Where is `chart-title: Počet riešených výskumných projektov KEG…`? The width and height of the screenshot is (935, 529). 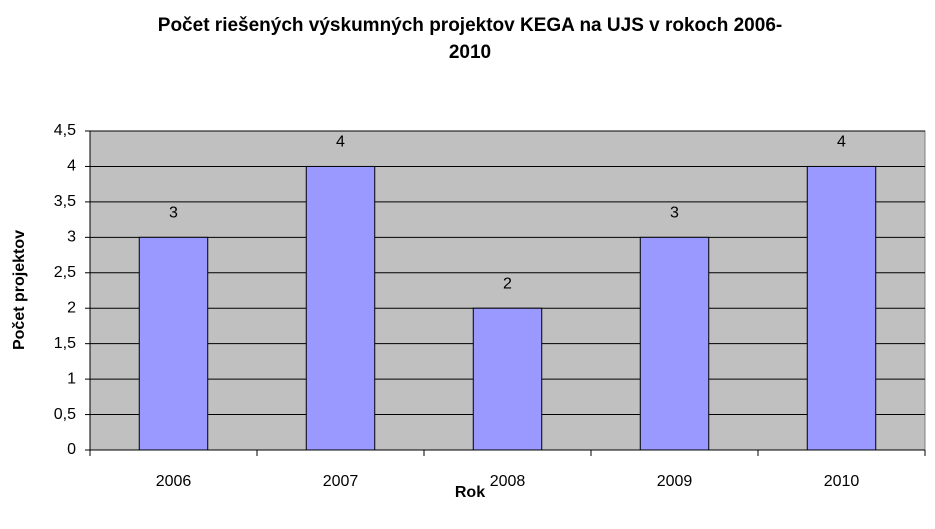
chart-title: Počet riešených výskumných projektov KEG… is located at coordinates (470, 39).